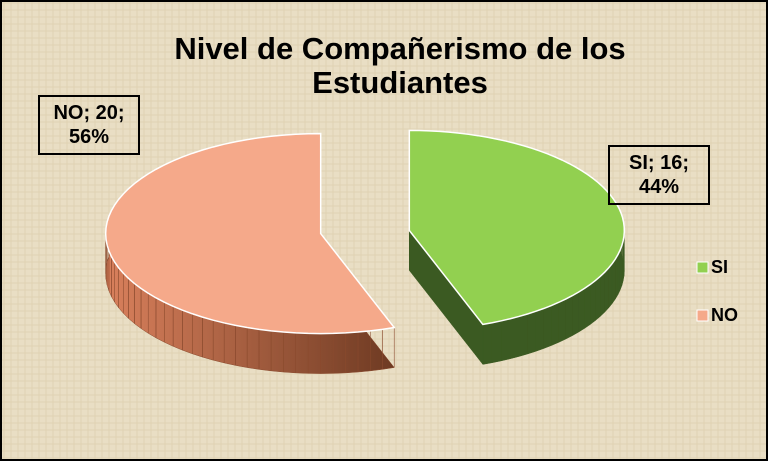 This screenshot has width=768, height=461. What do you see at coordinates (517, 227) in the screenshot?
I see `pie-slice` at bounding box center [517, 227].